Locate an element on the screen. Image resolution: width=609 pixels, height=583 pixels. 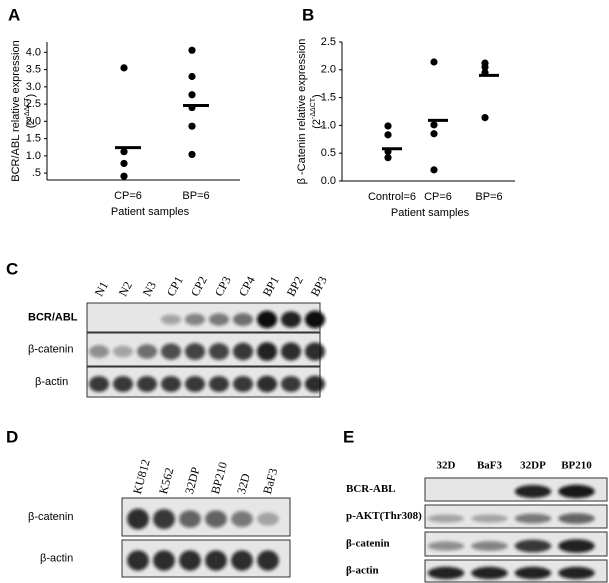
lane-label: BP210 is located at coordinates (219, 477).